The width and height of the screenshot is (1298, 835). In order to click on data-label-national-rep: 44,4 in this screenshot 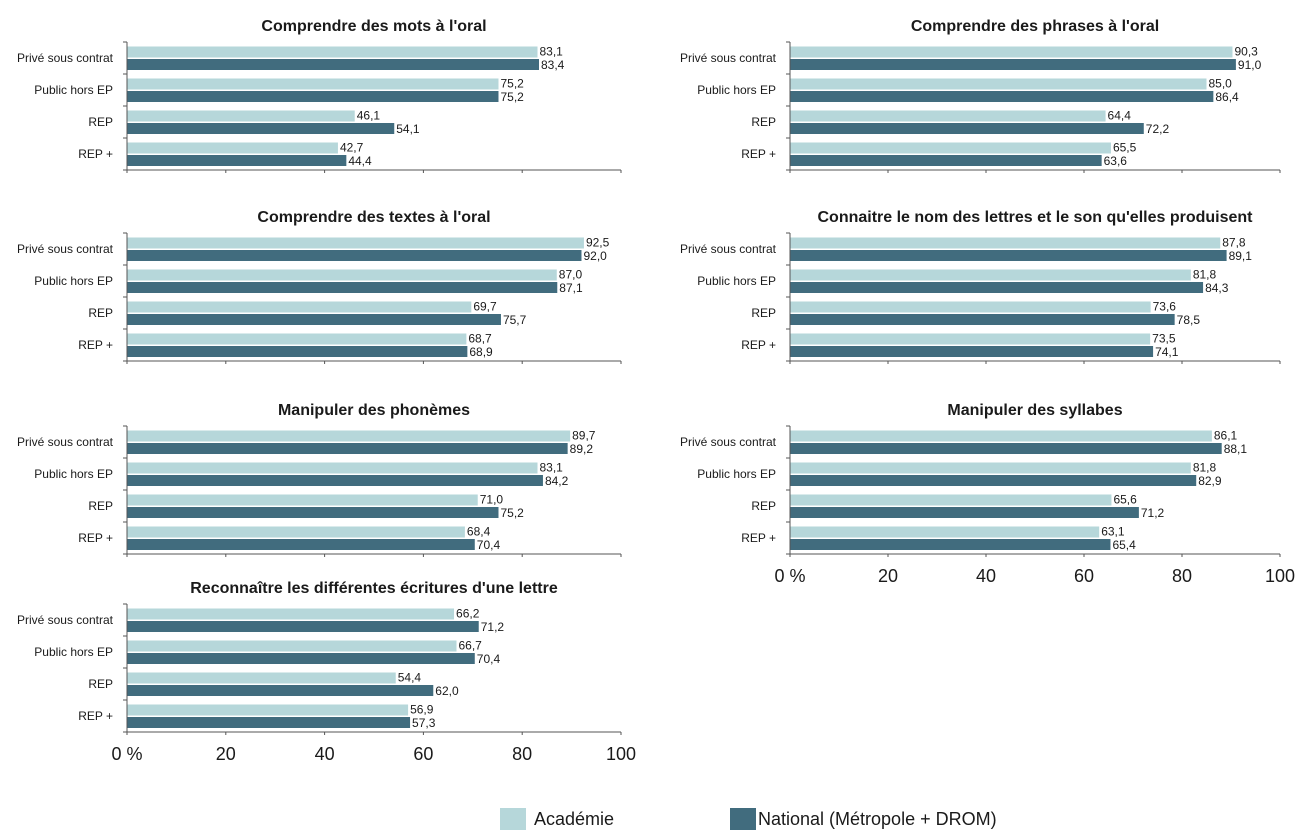, I will do `click(360, 161)`.